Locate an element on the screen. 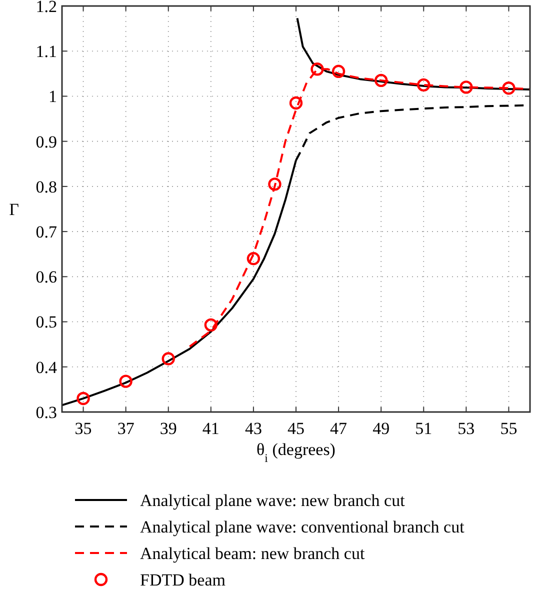 The width and height of the screenshot is (534, 599). x-tick-label: 37 is located at coordinates (126, 428).